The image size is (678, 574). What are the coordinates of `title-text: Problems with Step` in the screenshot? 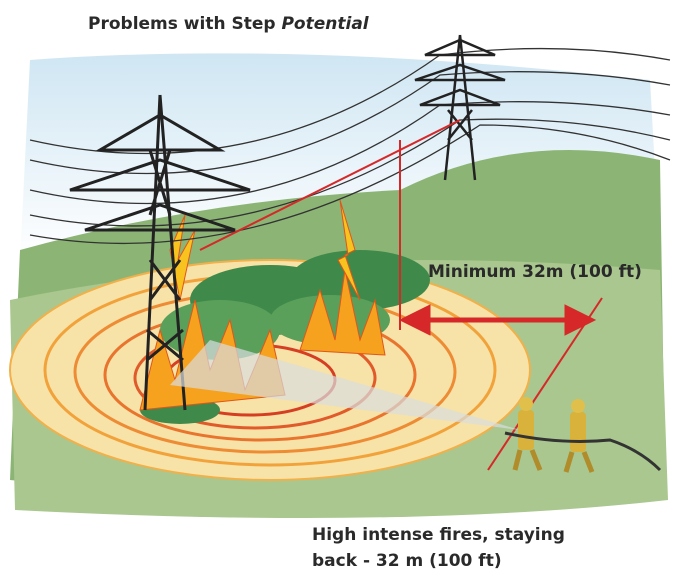 It's located at (185, 24).